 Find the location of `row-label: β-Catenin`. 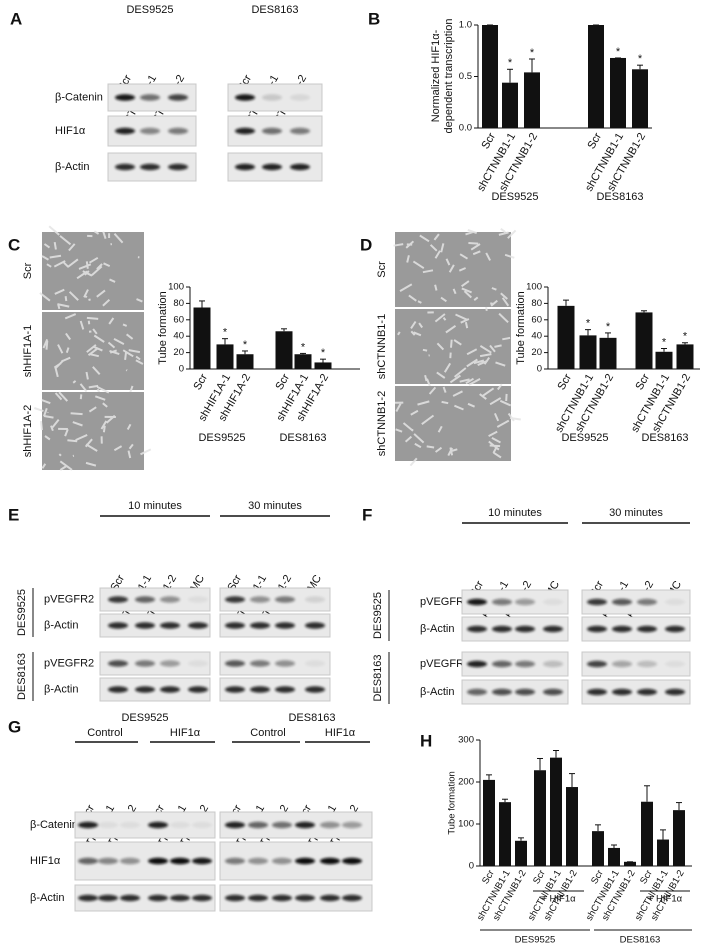

row-label: β-Catenin is located at coordinates (79, 97).